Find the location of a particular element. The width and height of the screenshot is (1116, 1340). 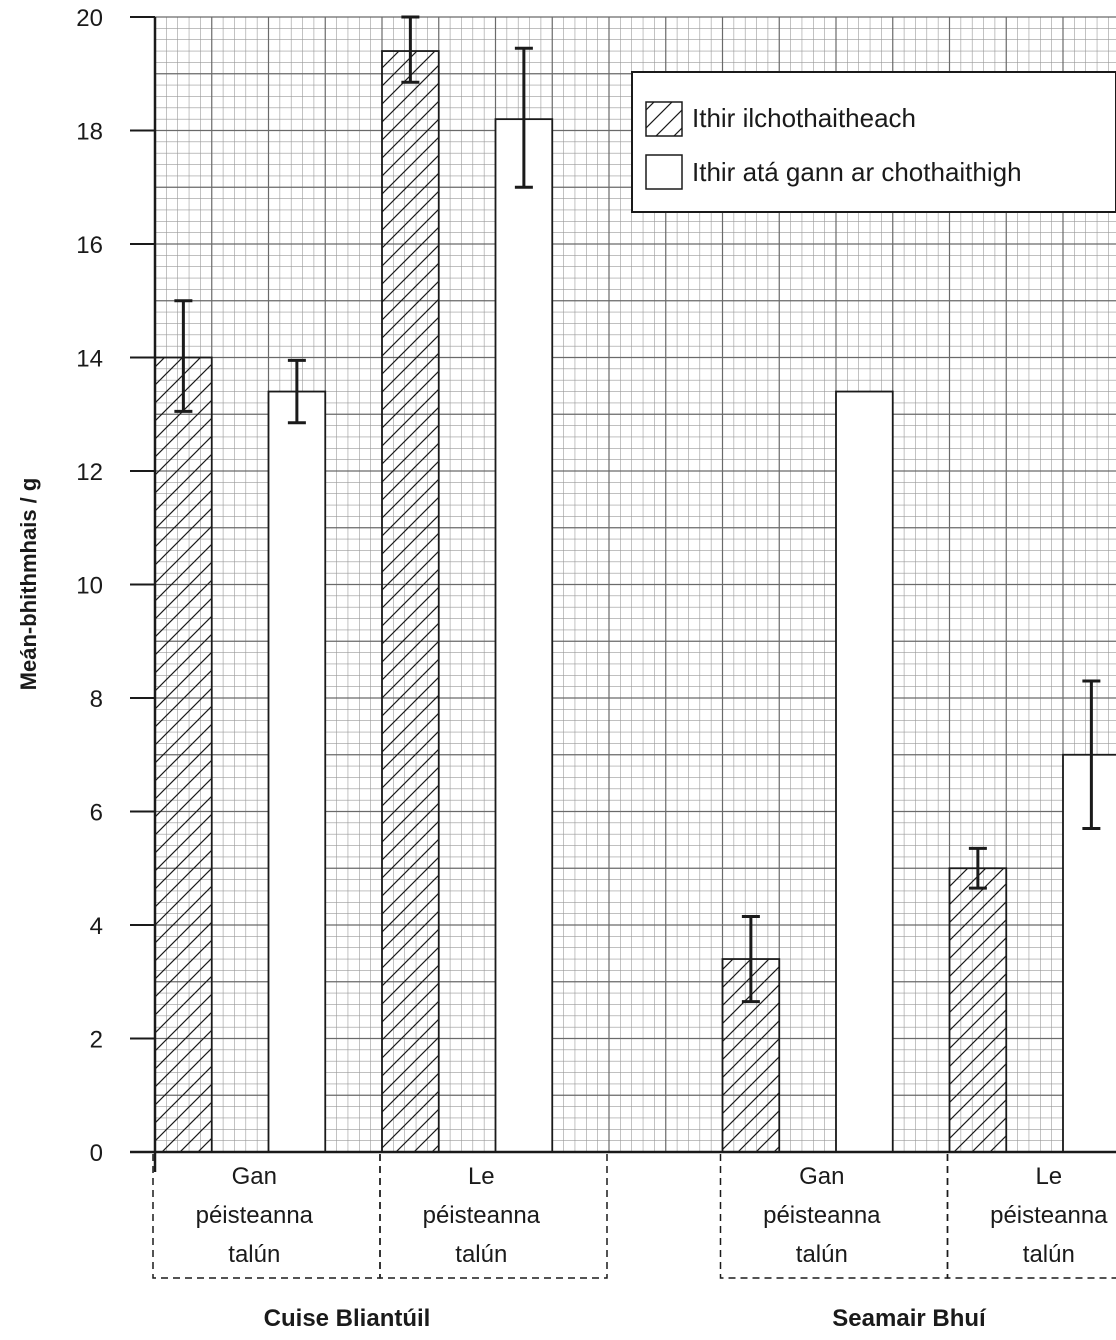

legend-label-hatched: Ithir ilchothaitheach is located at coordinates (804, 118).